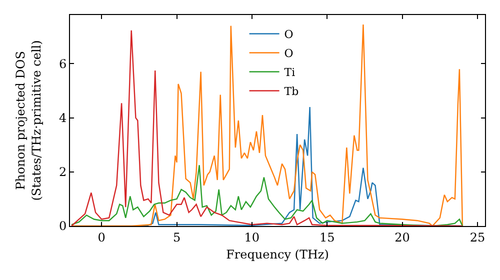  I want to click on x-axis-title: Frequency (THz), so click(277, 254).